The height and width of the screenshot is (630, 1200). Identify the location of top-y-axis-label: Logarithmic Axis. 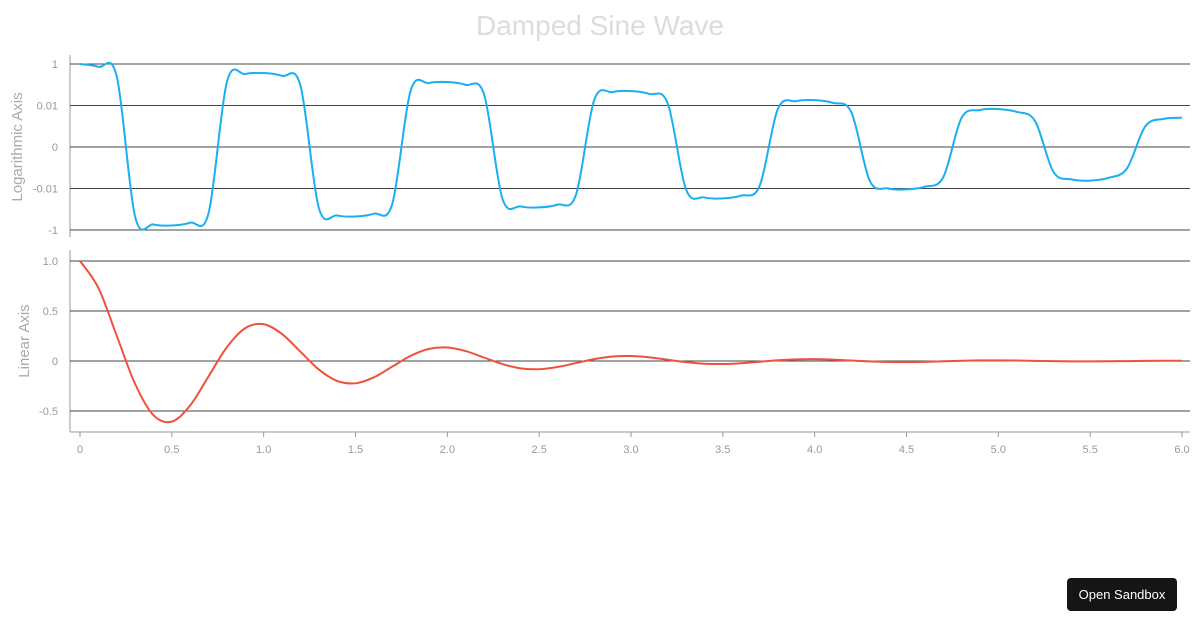
(17, 146).